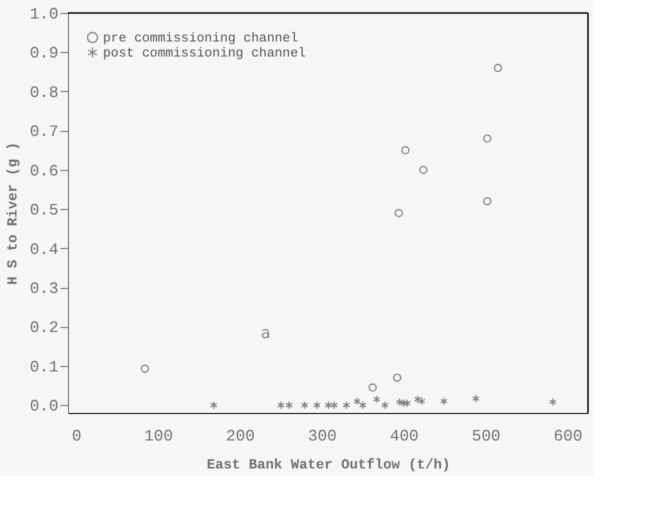 The image size is (669, 528). What do you see at coordinates (158, 437) in the screenshot?
I see `x-tick-label: 100` at bounding box center [158, 437].